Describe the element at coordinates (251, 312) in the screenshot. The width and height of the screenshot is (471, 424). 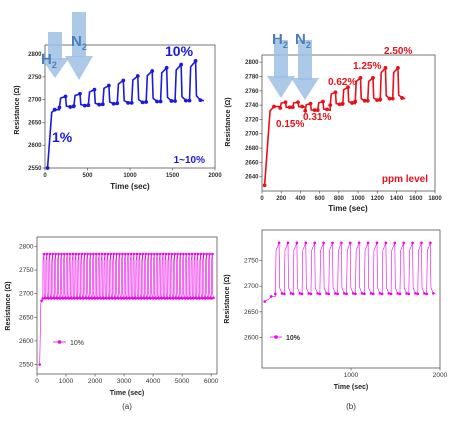
I see `y-tick-label: 2650` at that location.